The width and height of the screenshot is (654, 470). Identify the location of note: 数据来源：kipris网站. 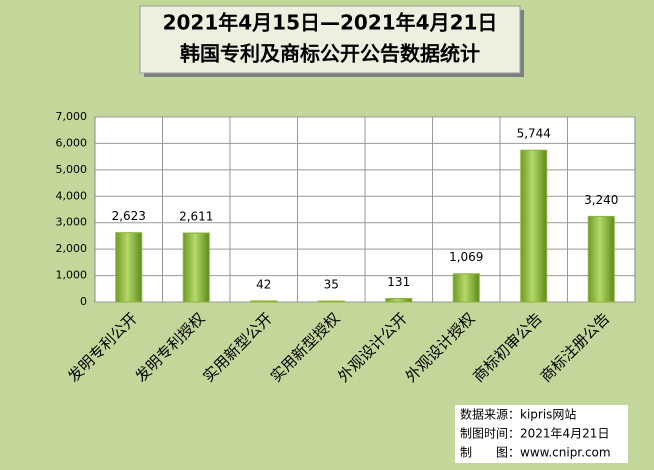
(518, 414).